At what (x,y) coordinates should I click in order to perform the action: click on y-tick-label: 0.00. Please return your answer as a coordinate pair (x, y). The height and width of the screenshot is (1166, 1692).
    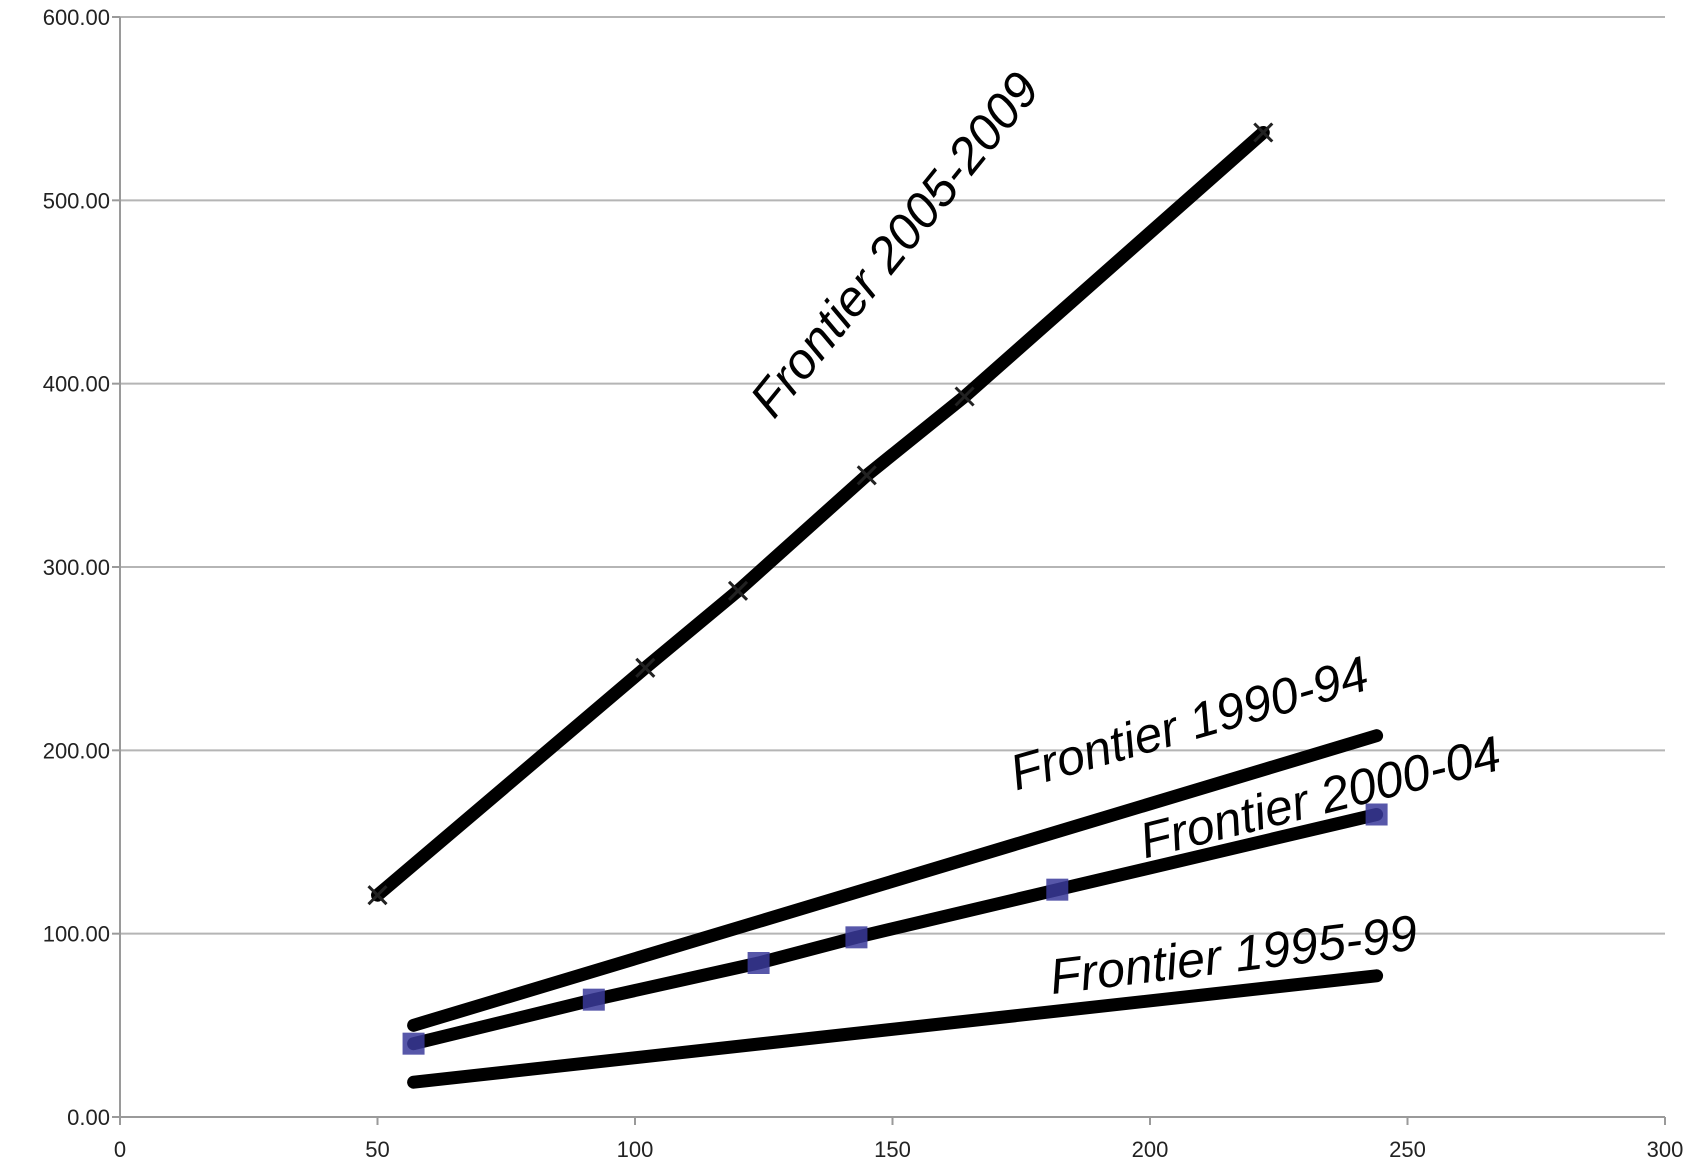
    Looking at the image, I should click on (88, 1117).